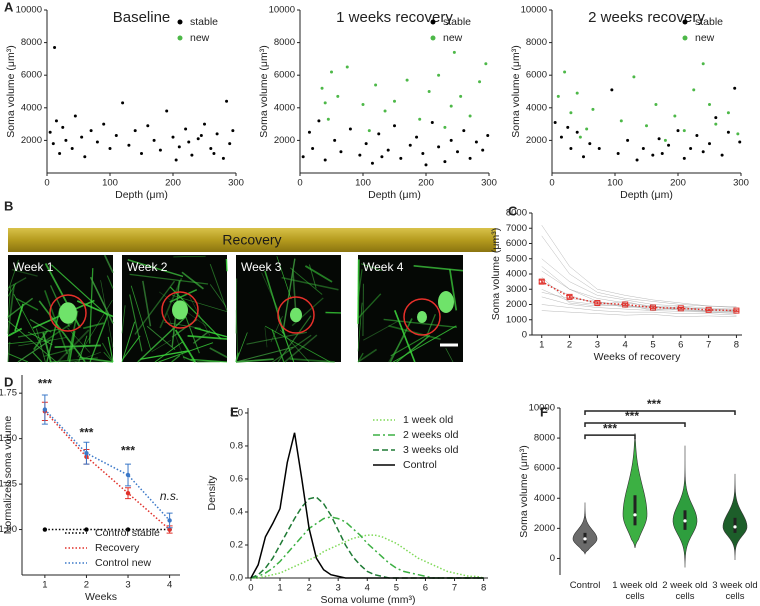  Describe the element at coordinates (383, 267) in the screenshot. I see `frame-label: Week 4` at that location.